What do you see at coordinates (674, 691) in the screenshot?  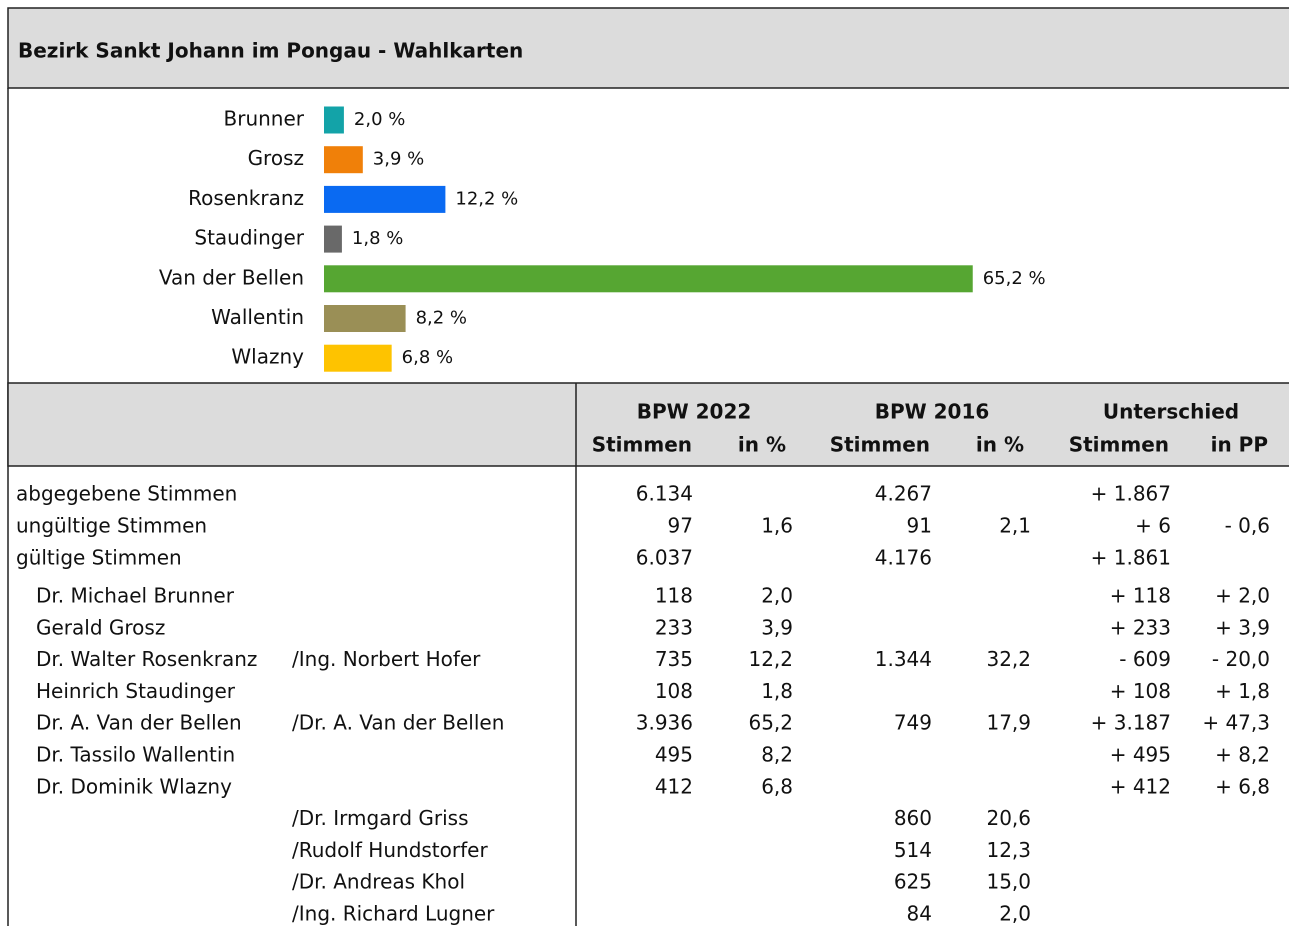 I see `cell: 108` at bounding box center [674, 691].